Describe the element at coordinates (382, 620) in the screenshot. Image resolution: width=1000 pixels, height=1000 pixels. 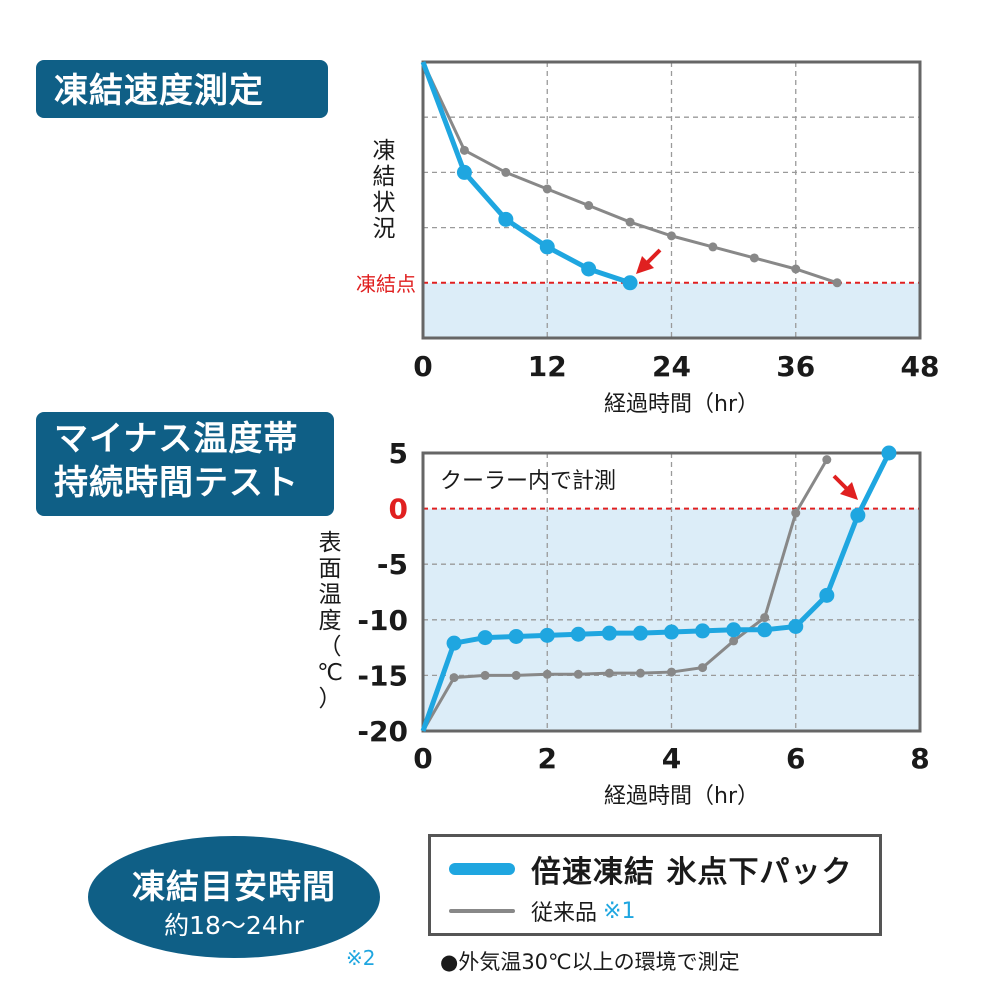
I see `y-tick-label: -10` at that location.